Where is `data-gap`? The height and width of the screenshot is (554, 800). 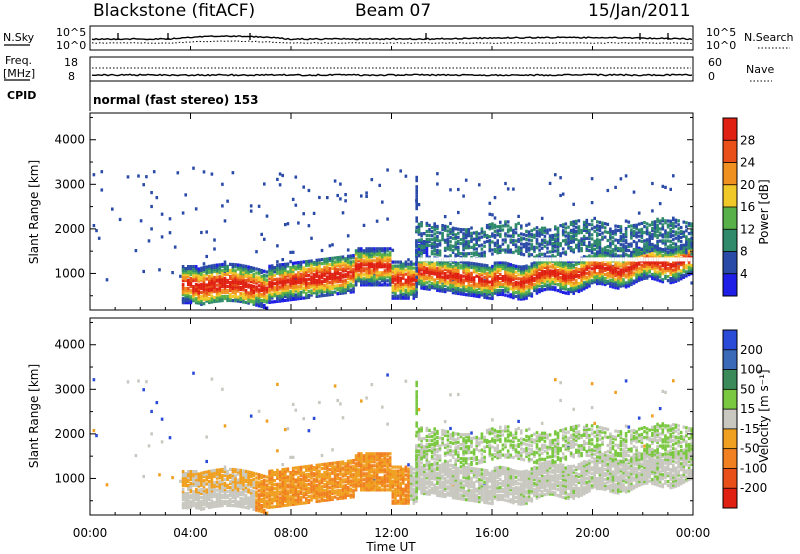
data-gap is located at coordinates (503, 259).